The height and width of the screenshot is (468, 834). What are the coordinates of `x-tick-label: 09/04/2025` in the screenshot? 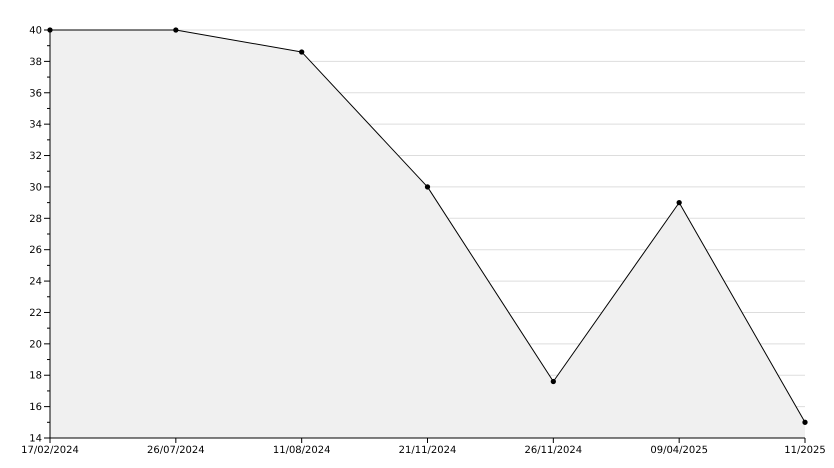 It's located at (679, 450).